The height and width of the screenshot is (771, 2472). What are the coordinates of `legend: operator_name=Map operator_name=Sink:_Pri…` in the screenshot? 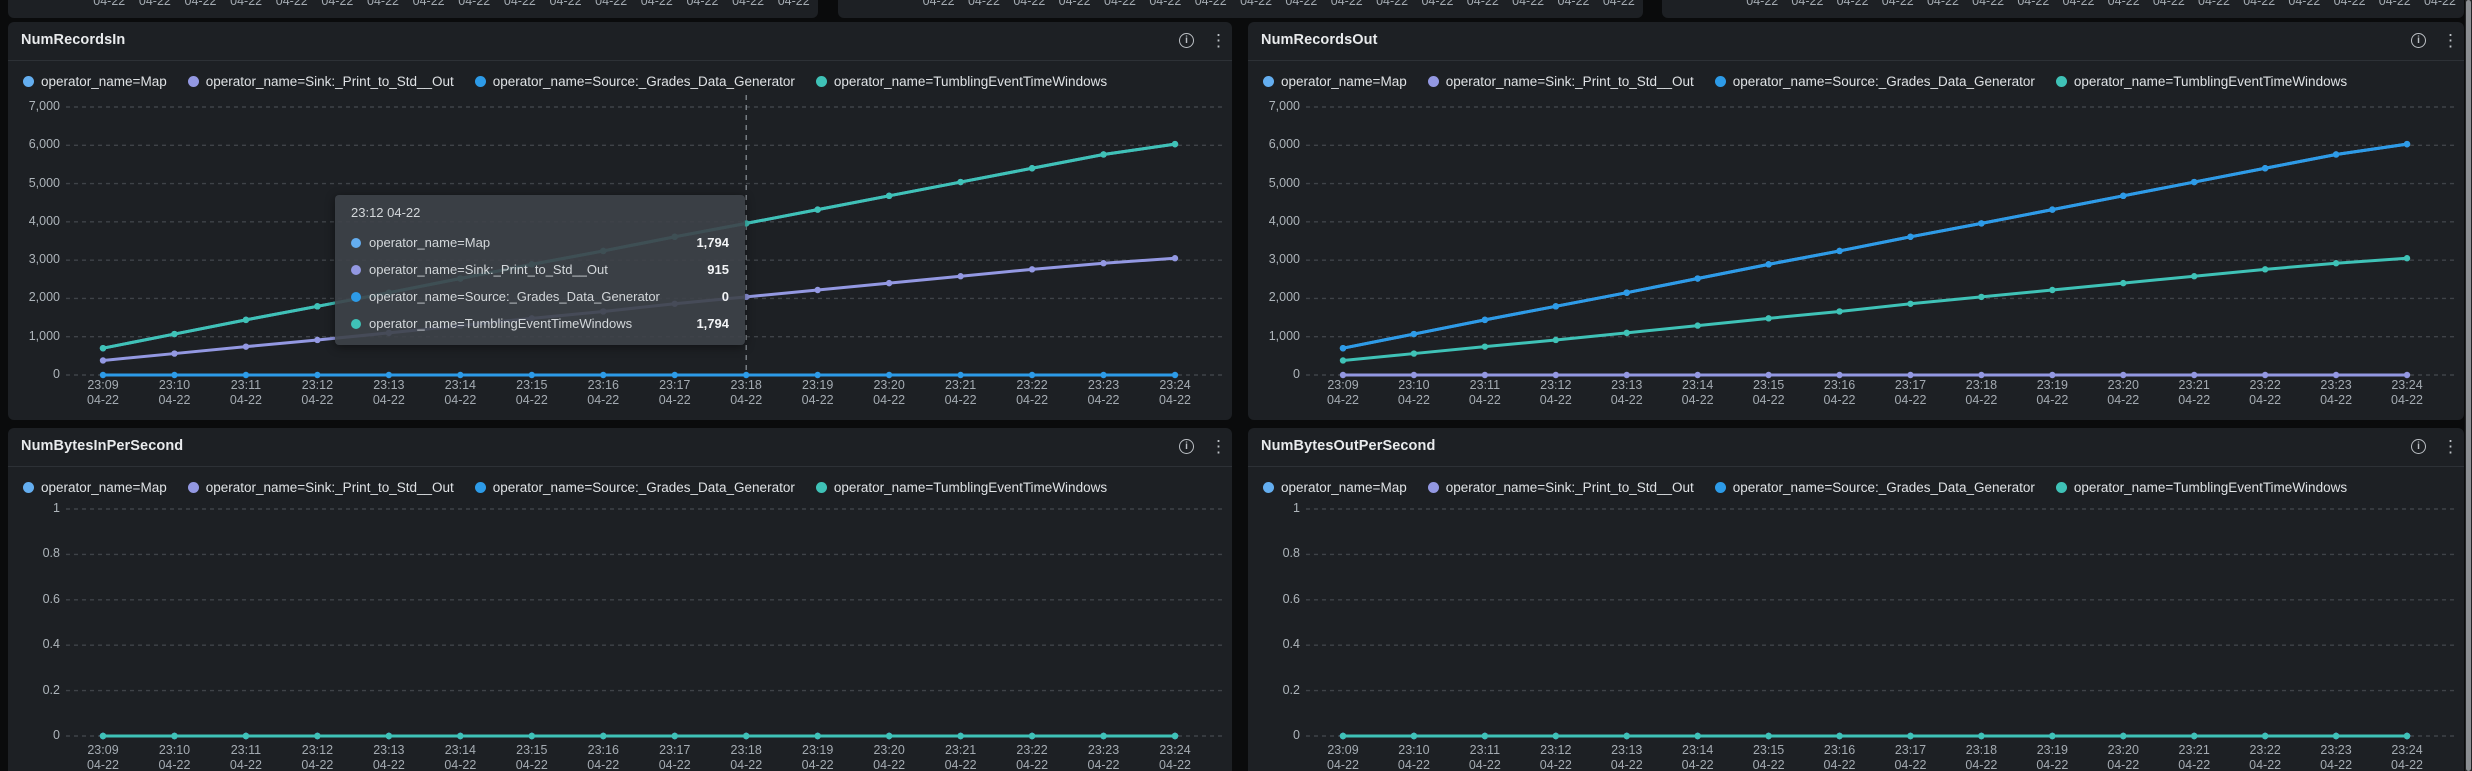 It's located at (1859, 487).